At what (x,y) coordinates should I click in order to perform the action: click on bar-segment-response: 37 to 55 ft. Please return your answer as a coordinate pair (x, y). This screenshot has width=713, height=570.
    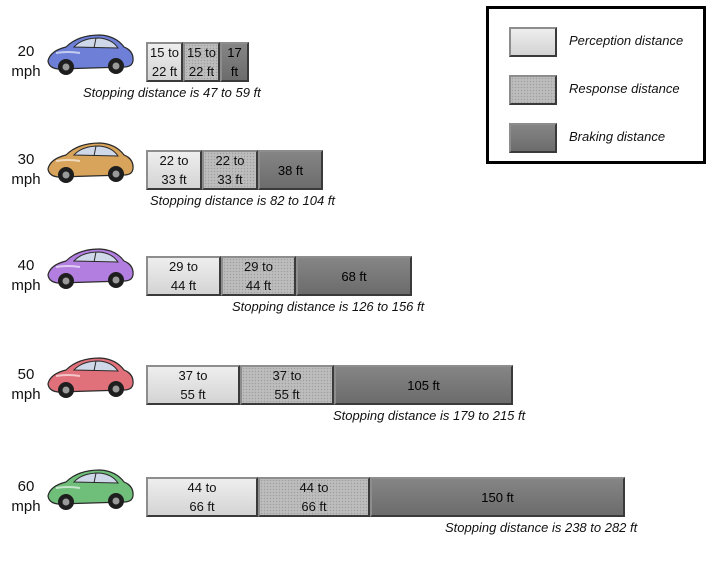
    Looking at the image, I should click on (287, 385).